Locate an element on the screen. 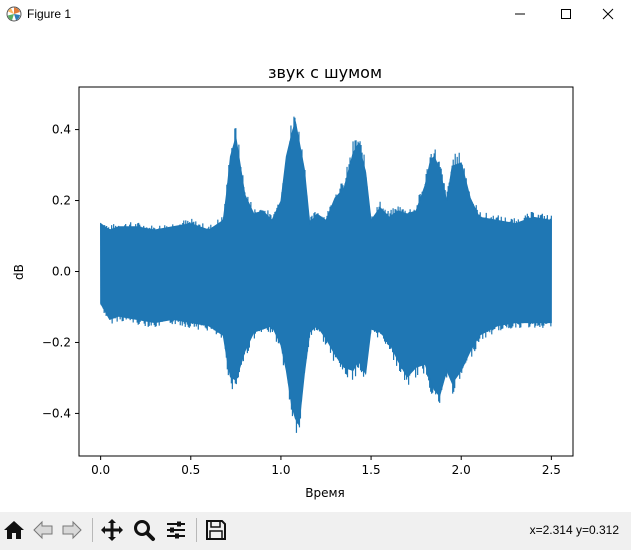  save-button is located at coordinates (216, 530).